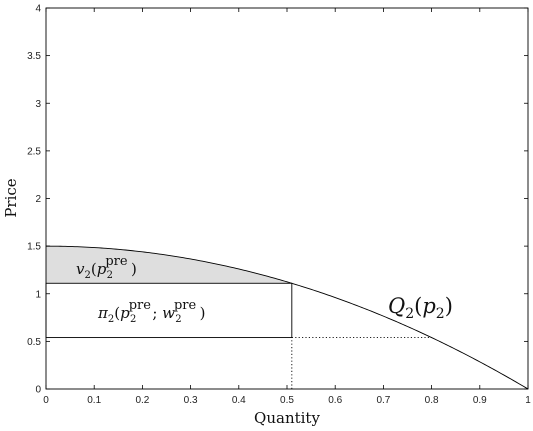 This screenshot has width=533, height=431. Describe the element at coordinates (142, 400) in the screenshot. I see `x-tick-label: 0.2` at that location.